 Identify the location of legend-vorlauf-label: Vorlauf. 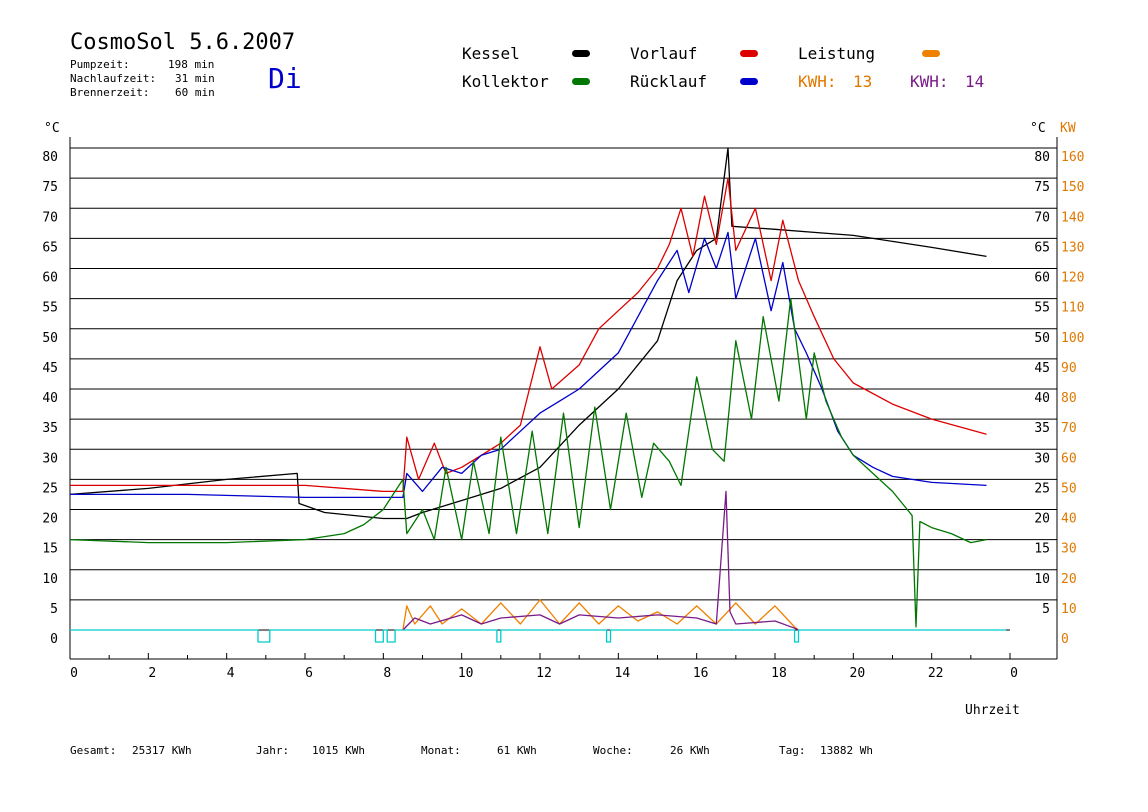
(664, 53).